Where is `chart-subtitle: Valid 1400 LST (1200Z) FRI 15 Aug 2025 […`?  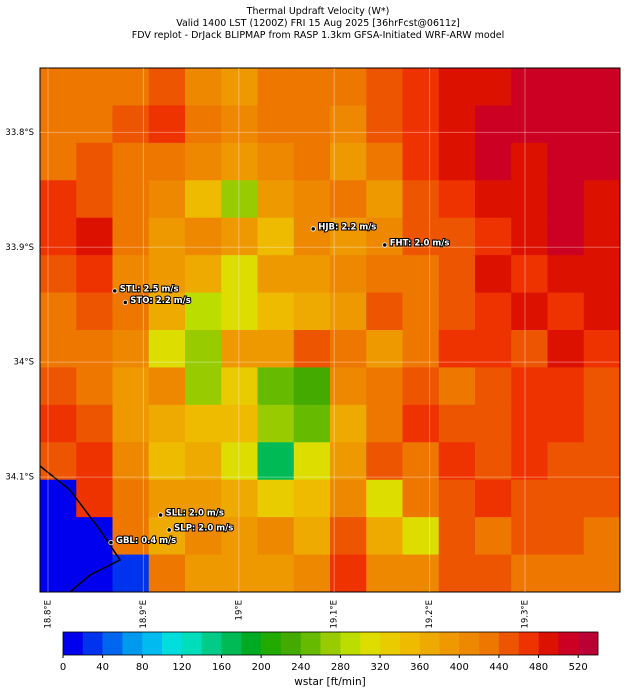
chart-subtitle: Valid 1400 LST (1200Z) FRI 15 Aug 2025 [… is located at coordinates (318, 23).